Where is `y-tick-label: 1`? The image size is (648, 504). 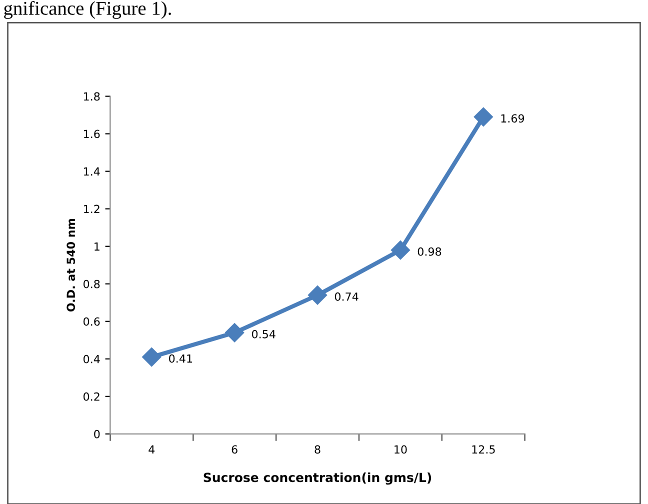 y-tick-label: 1 is located at coordinates (97, 246).